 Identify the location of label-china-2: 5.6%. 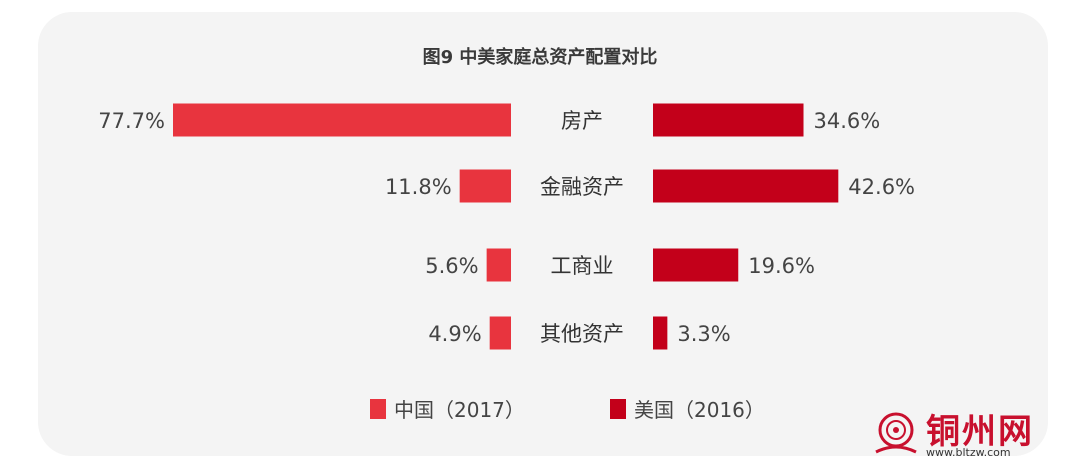
(451, 266).